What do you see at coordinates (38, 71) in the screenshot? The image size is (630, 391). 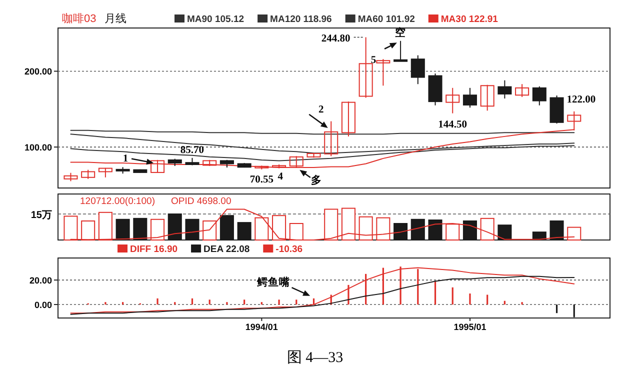 I see `y-tick-label: 200.00` at bounding box center [38, 71].